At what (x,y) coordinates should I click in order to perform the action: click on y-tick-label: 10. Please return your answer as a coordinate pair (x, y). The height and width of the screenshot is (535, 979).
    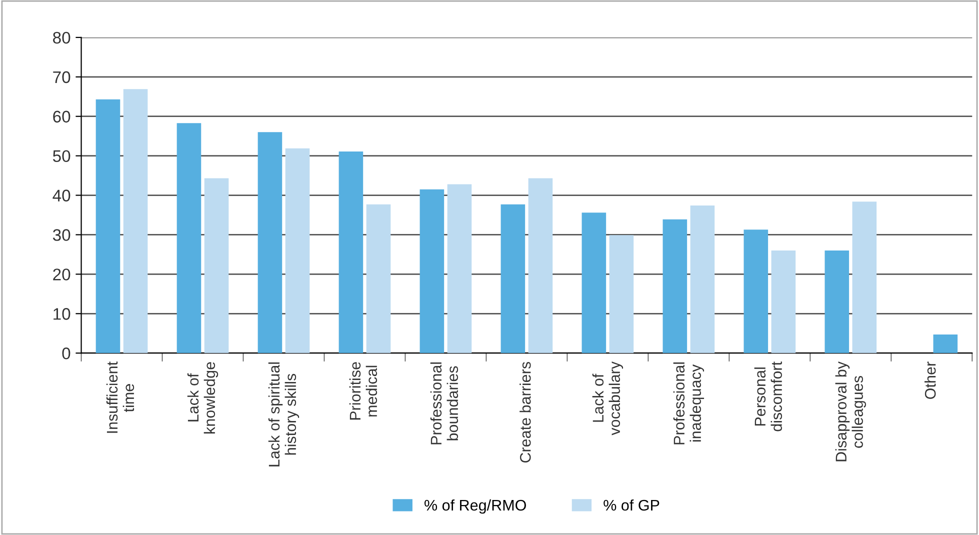
    Looking at the image, I should click on (62, 314).